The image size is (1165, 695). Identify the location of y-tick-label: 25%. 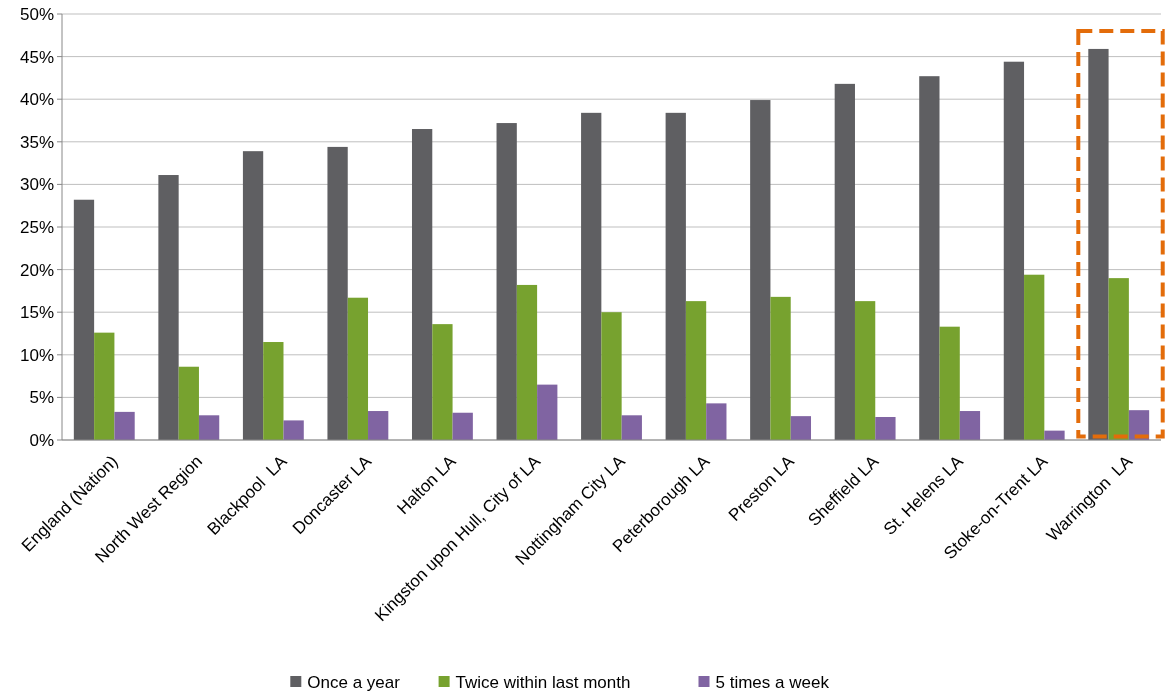
(36, 227).